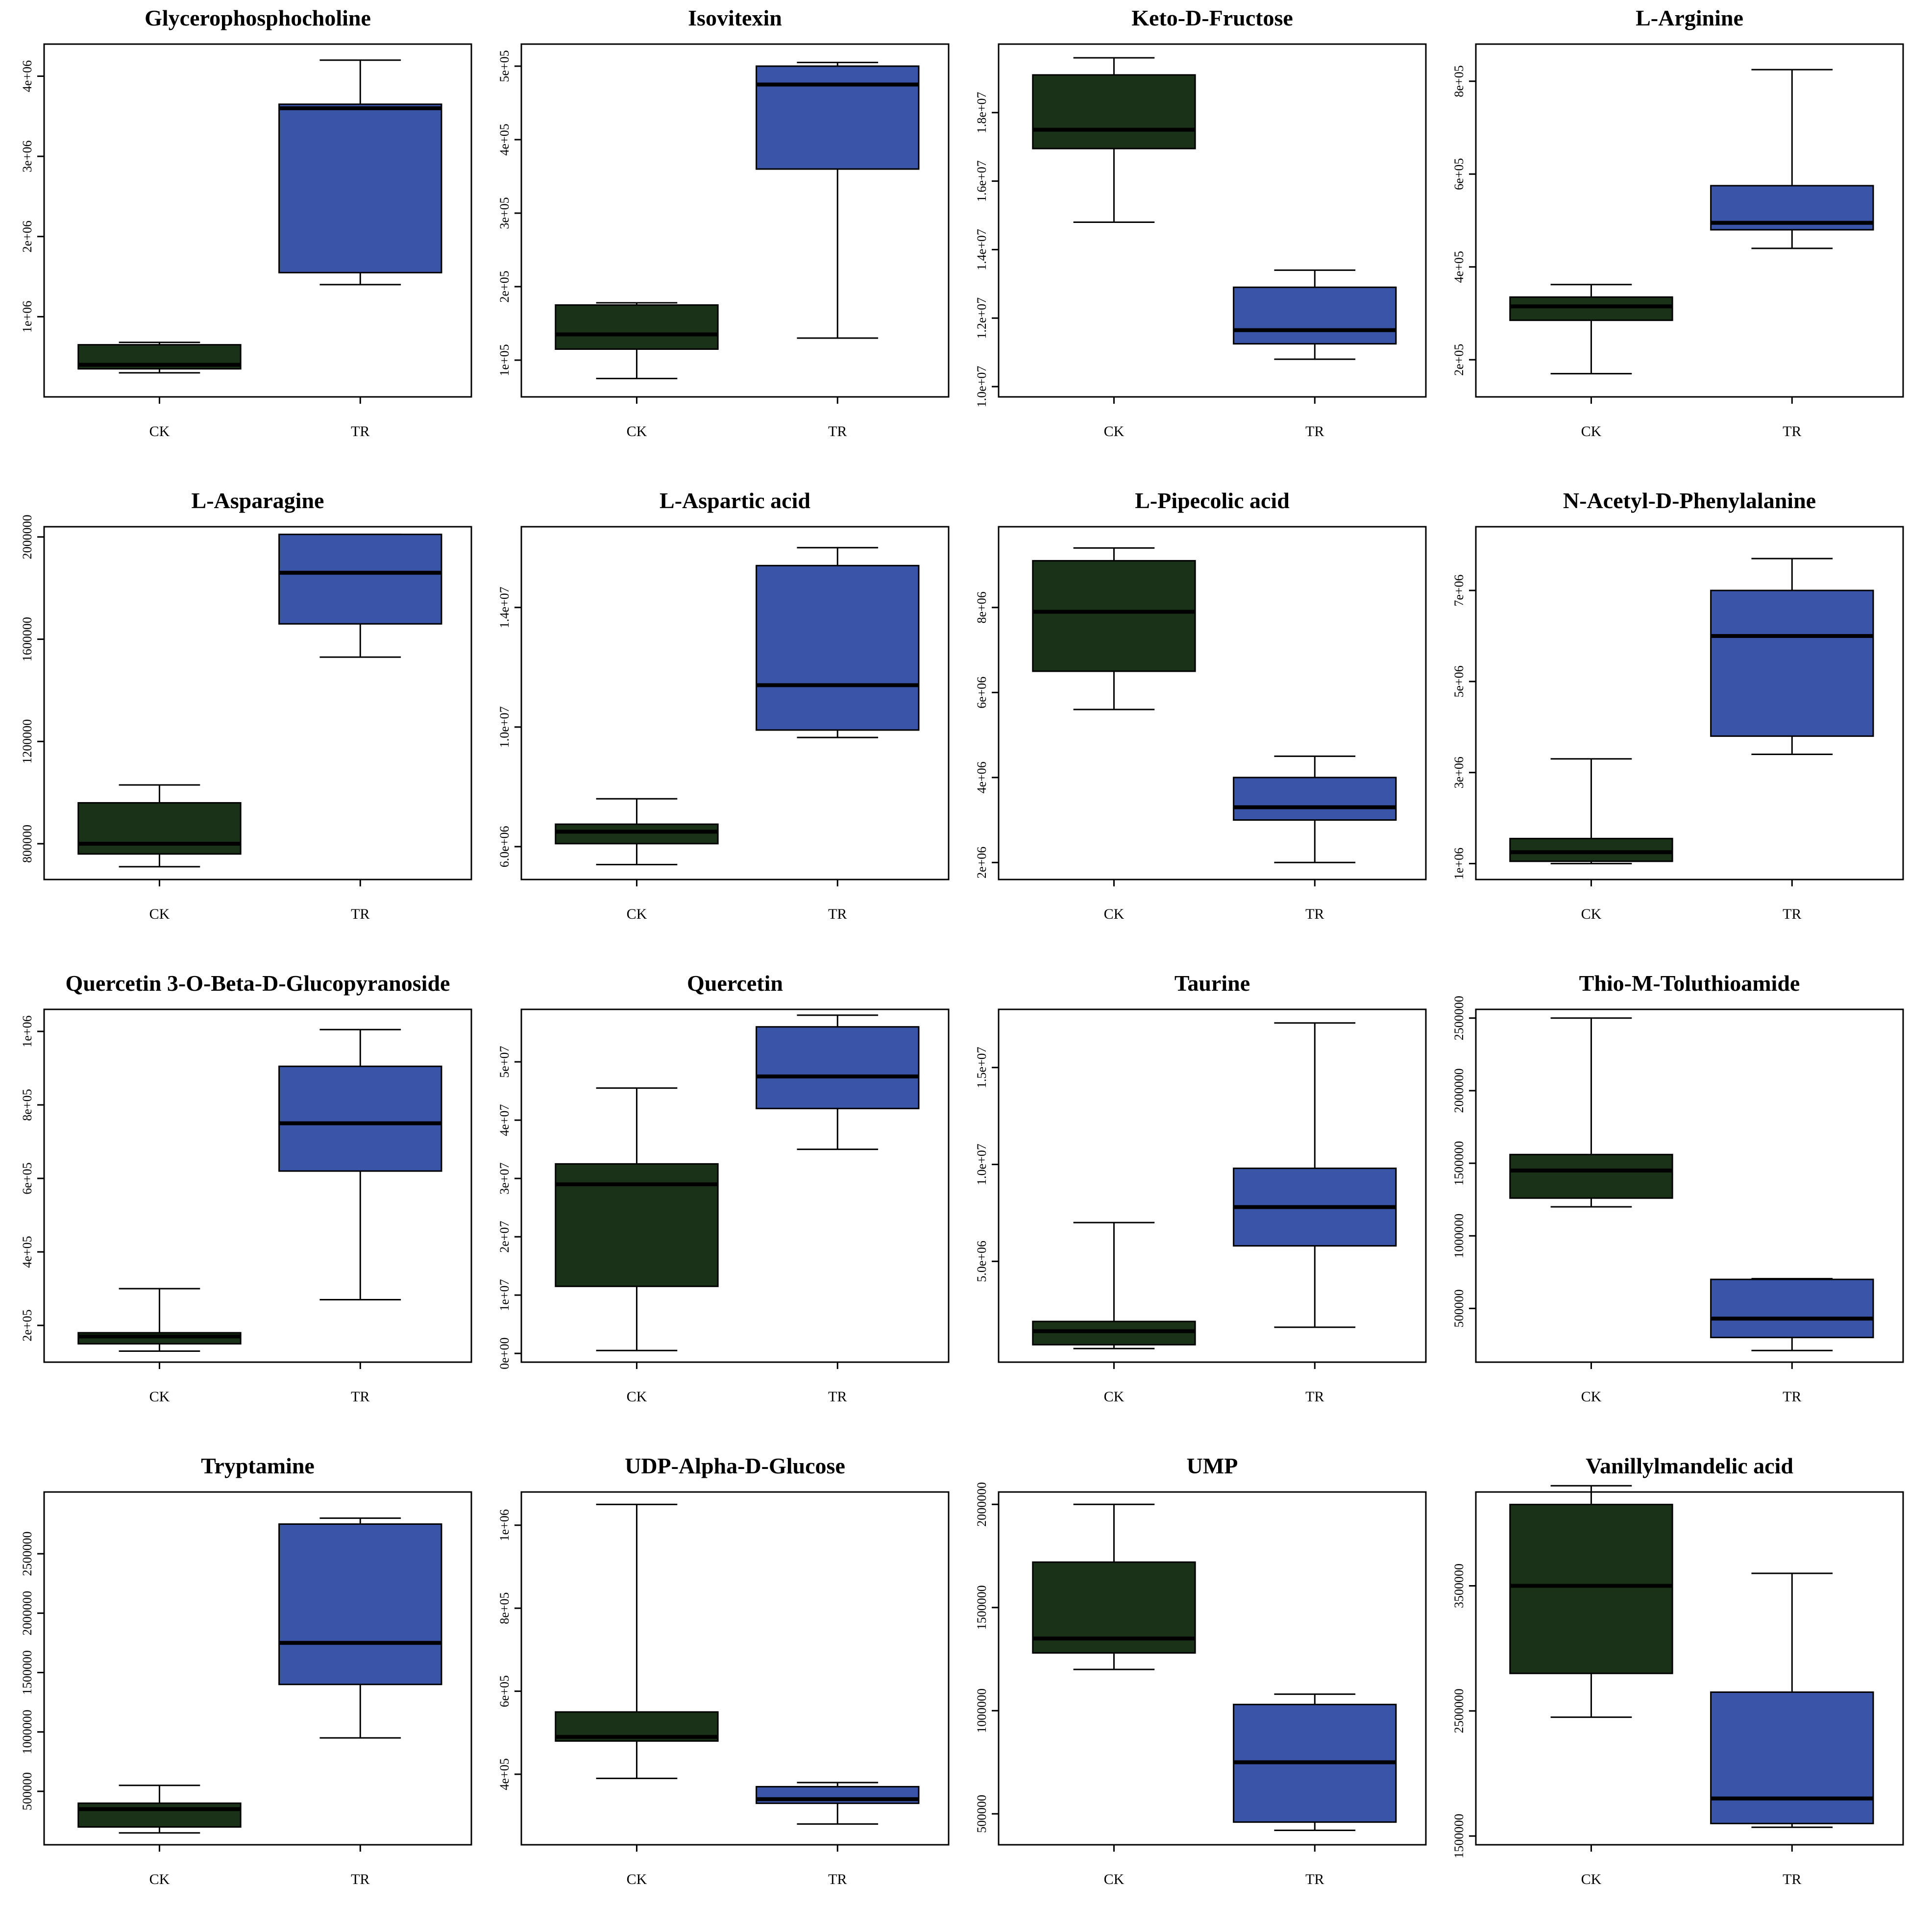  What do you see at coordinates (504, 1237) in the screenshot?
I see `y-tick-label: 2e+07` at bounding box center [504, 1237].